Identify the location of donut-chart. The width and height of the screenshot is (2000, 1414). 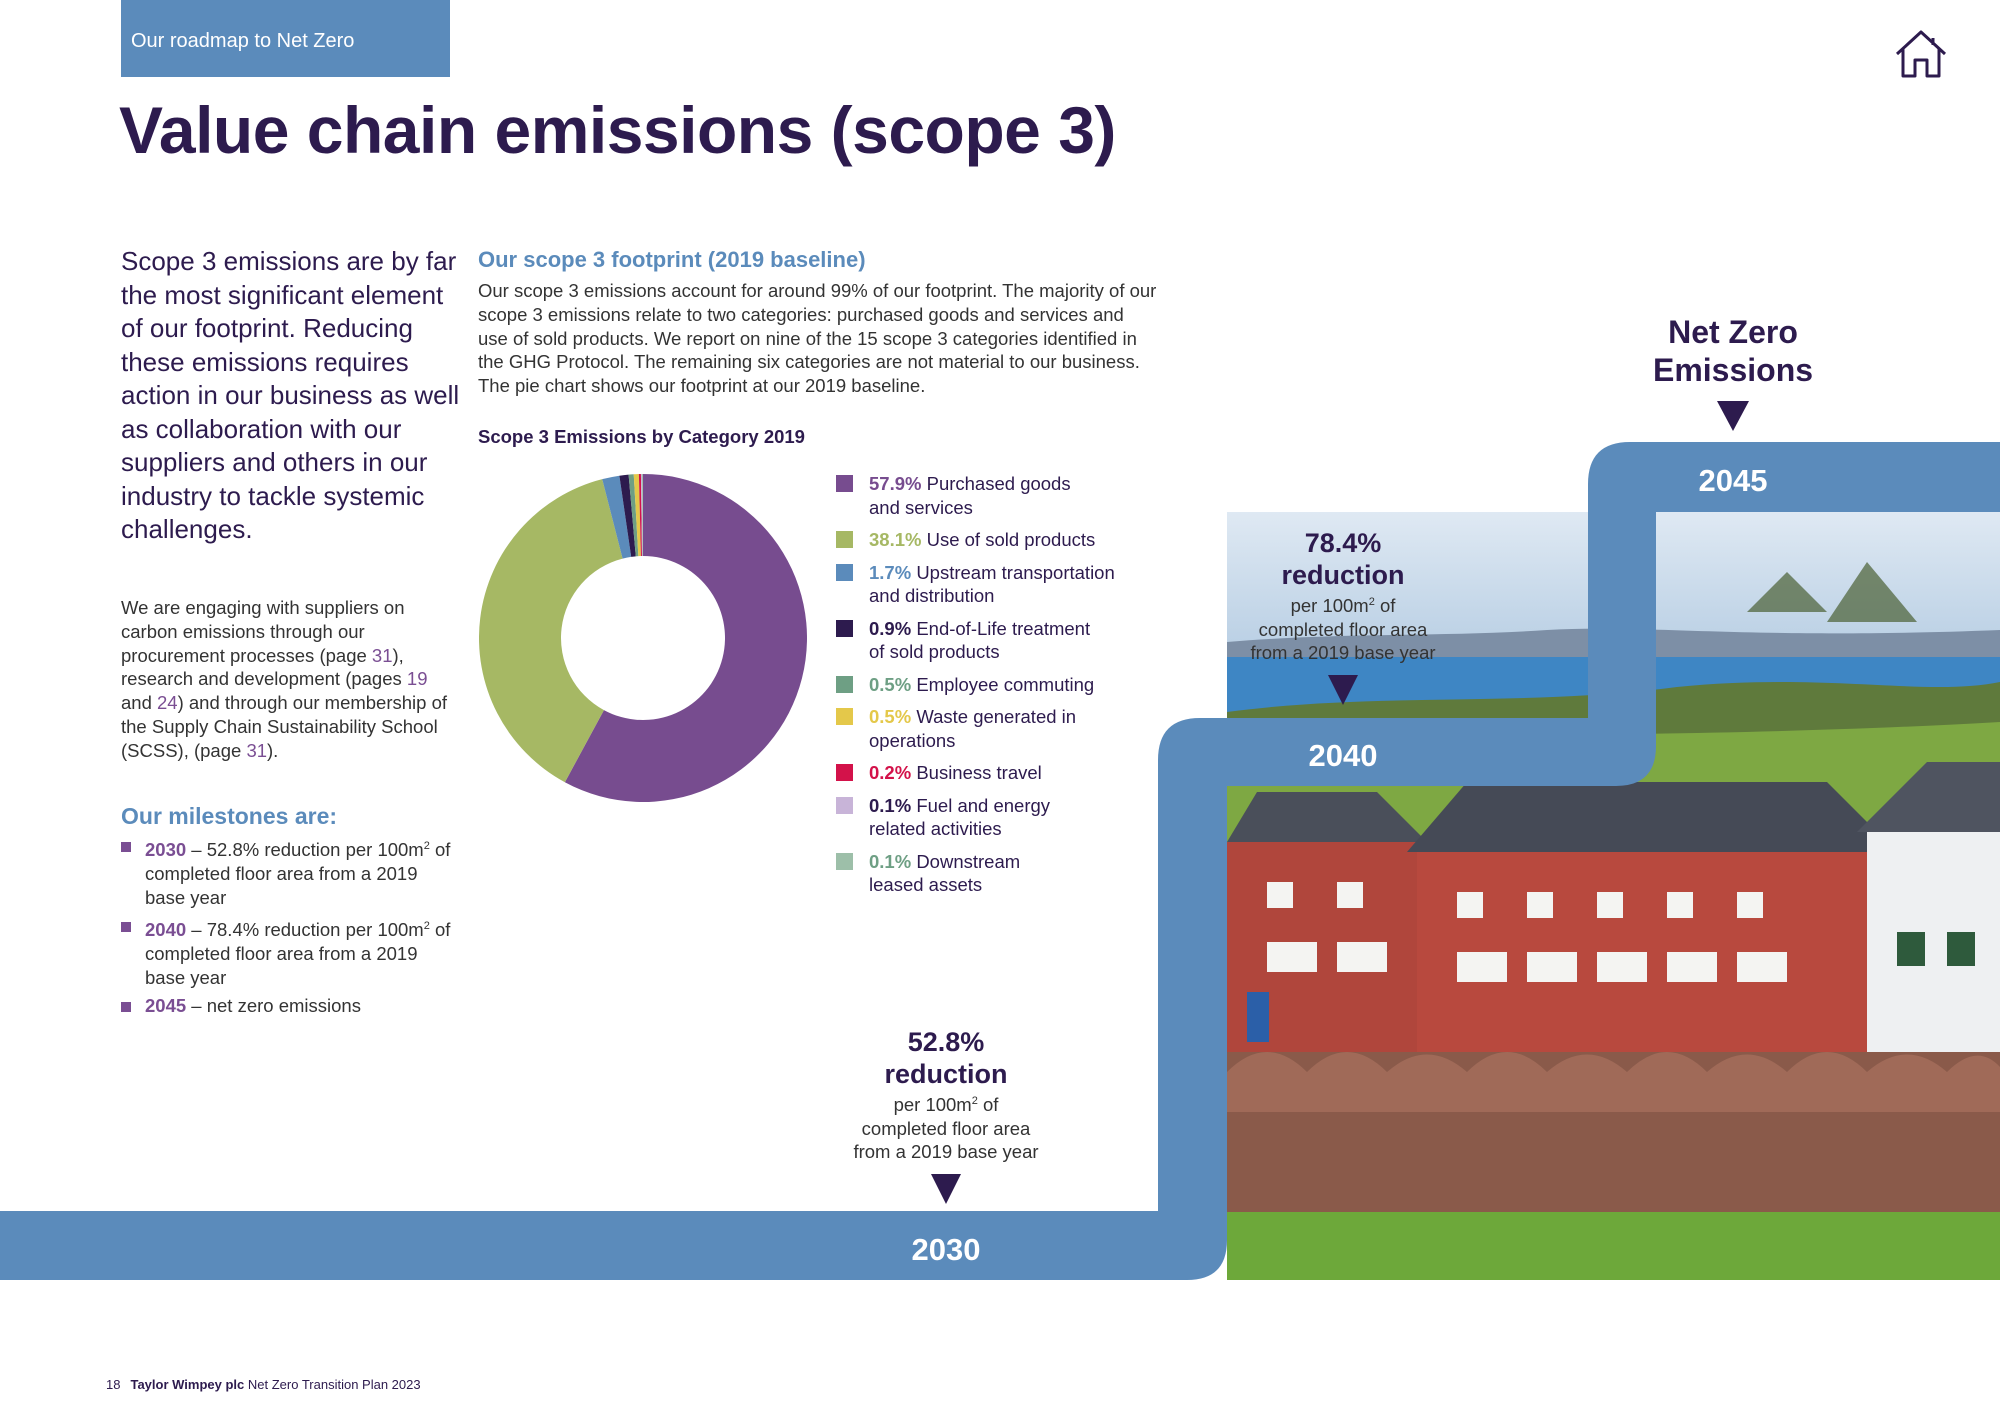
(643, 638).